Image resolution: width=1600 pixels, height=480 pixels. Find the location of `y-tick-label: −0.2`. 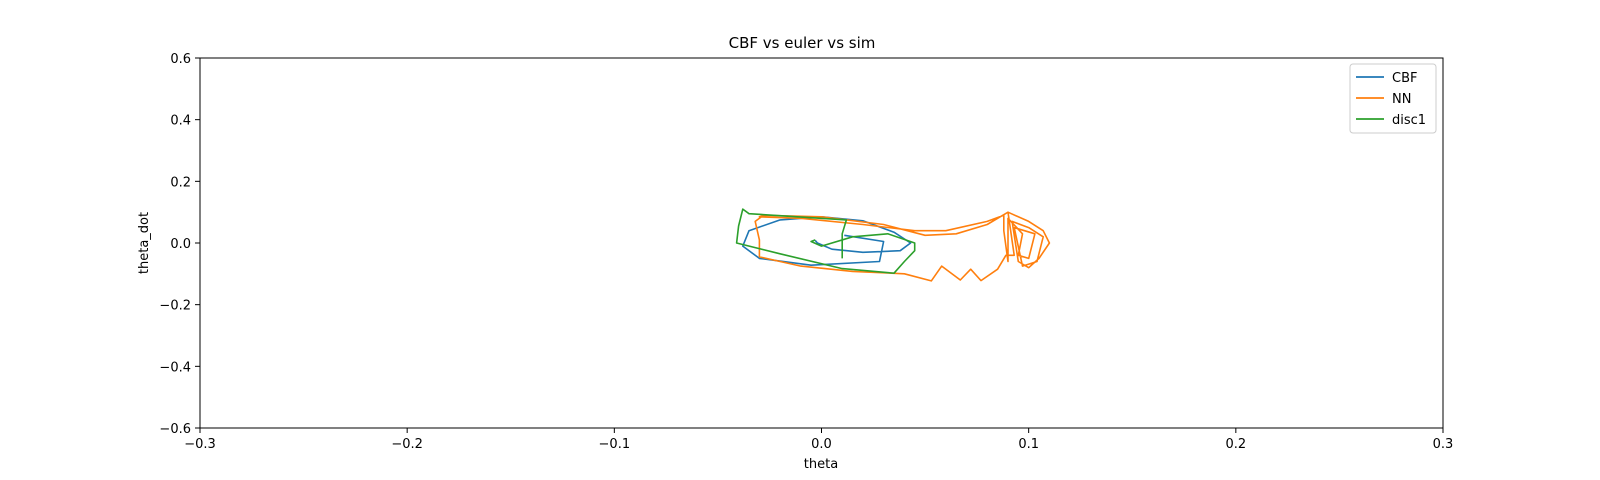

y-tick-label: −0.2 is located at coordinates (175, 306).